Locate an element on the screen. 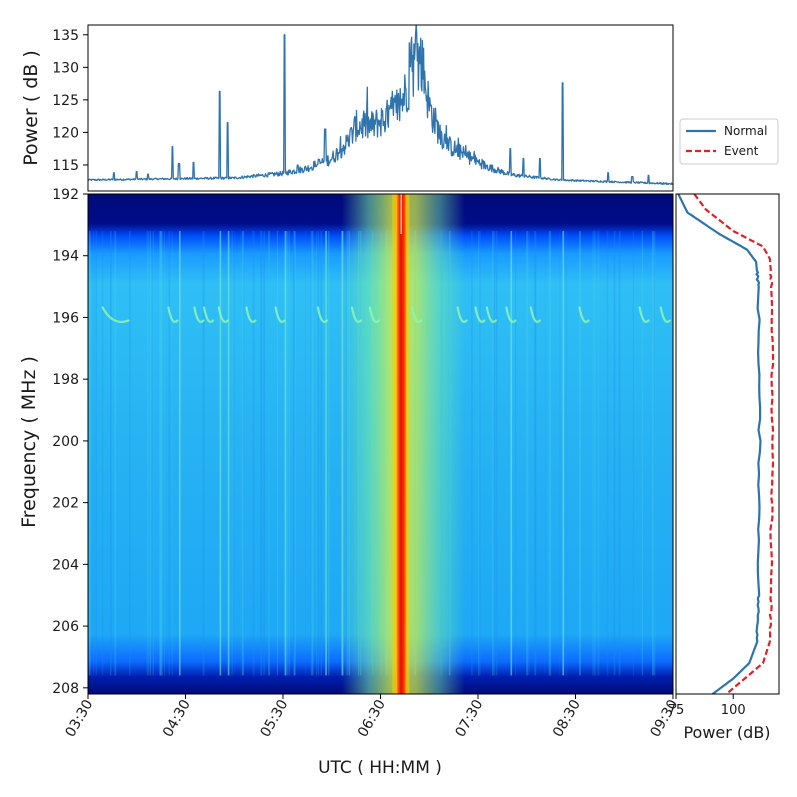  spectrogram-xtick-label: 08:30 is located at coordinates (567, 718).